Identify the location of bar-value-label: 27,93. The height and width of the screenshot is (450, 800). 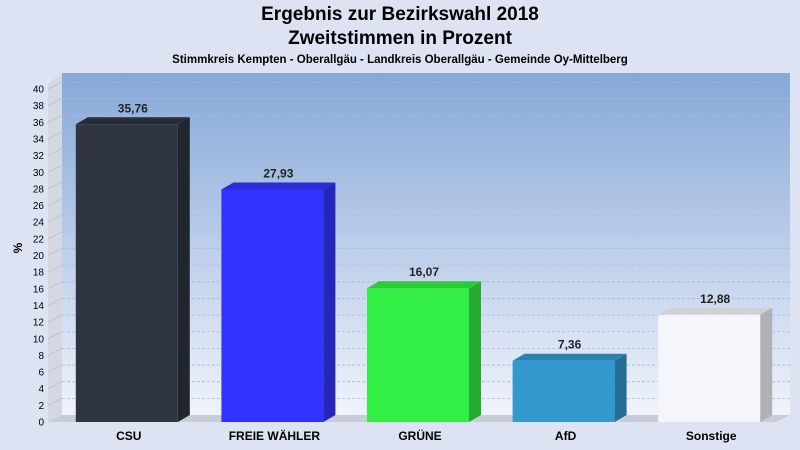
(278, 173).